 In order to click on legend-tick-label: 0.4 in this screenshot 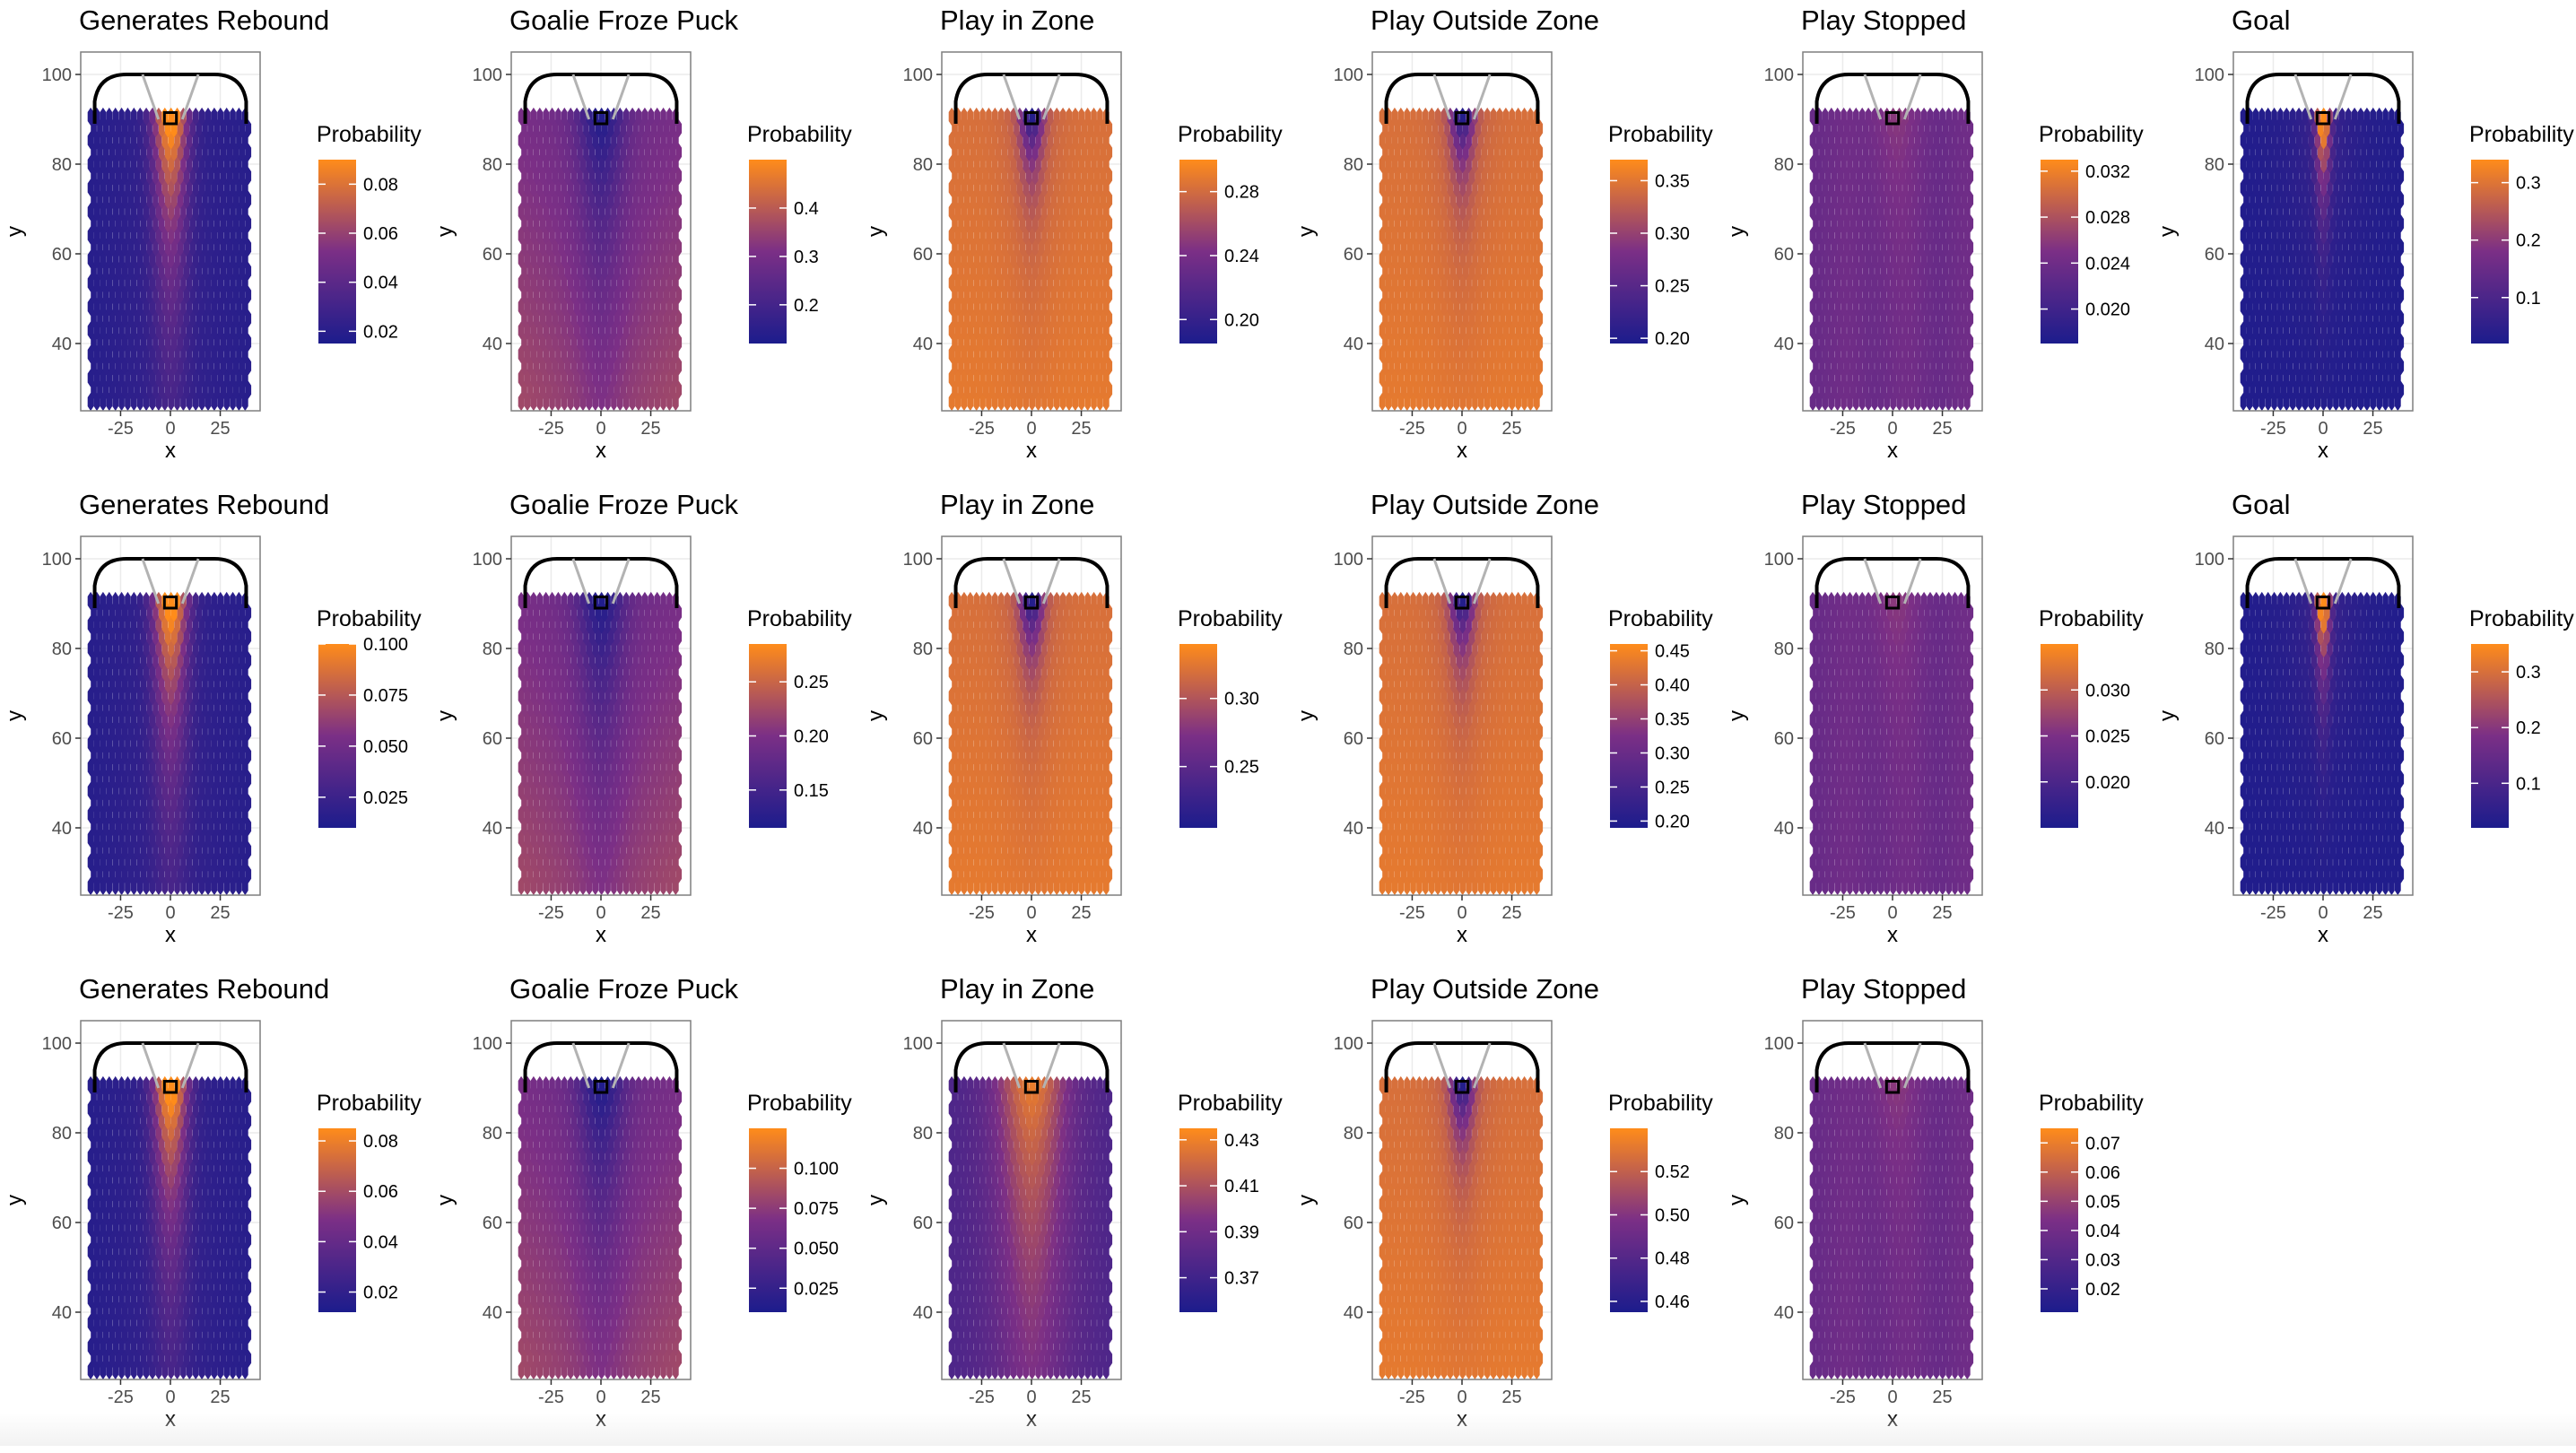, I will do `click(806, 209)`.